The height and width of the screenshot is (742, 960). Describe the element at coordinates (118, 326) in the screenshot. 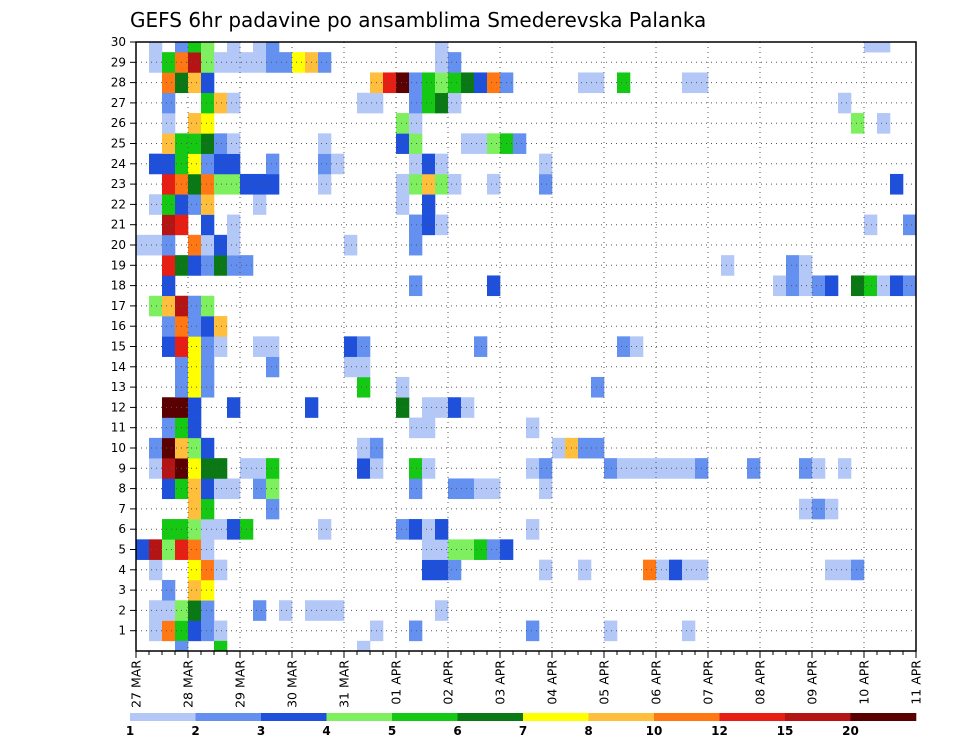

I see `y-tick-label: 16` at that location.